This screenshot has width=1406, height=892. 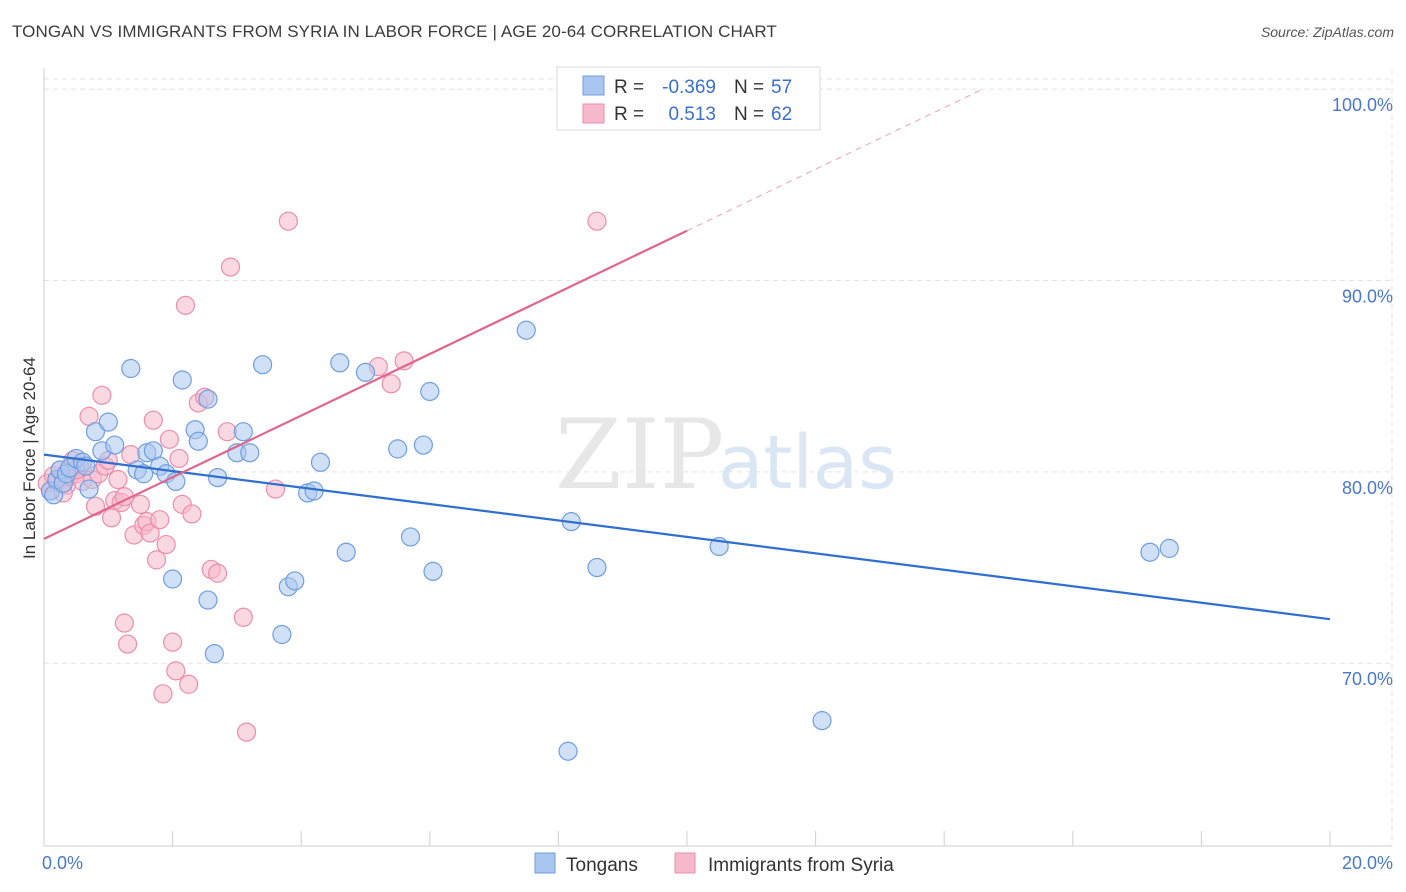 What do you see at coordinates (545, 863) in the screenshot?
I see `legend-swatch-tongans` at bounding box center [545, 863].